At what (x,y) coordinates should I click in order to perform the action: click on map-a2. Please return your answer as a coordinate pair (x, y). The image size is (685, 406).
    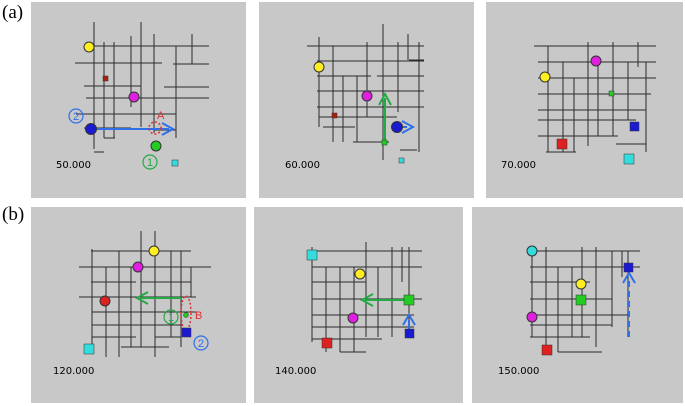
    Looking at the image, I should click on (365, 94).